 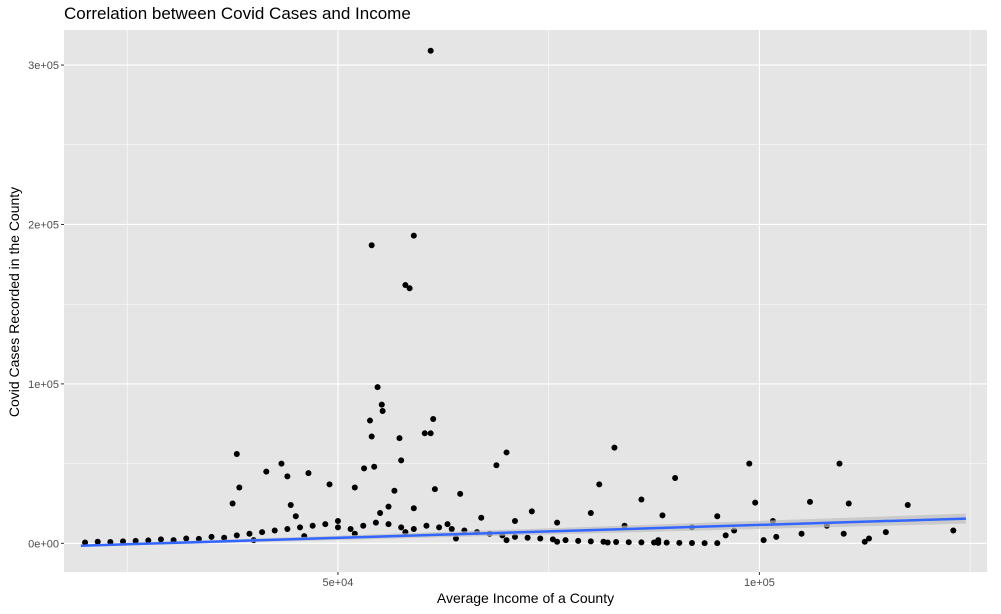 I want to click on y-tick-label: 1e+05, so click(x=43, y=385).